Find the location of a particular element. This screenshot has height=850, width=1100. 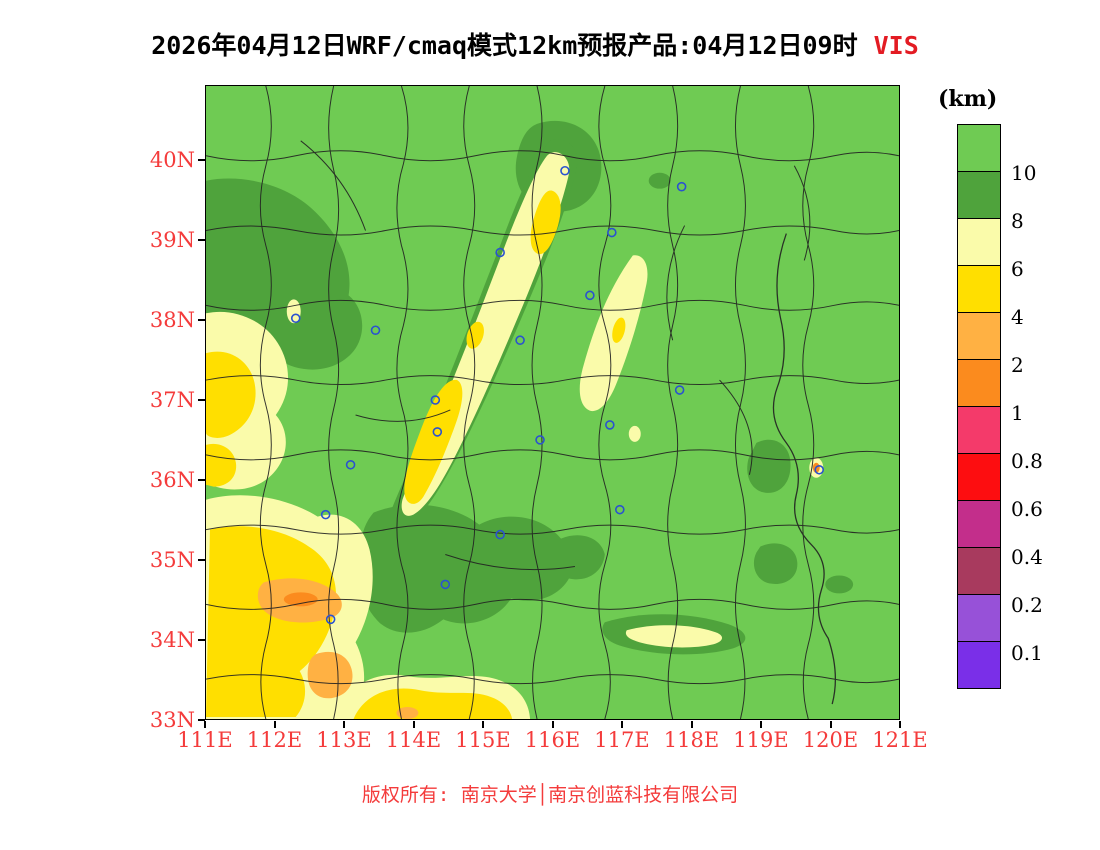

legend-label-1: 1 is located at coordinates (1017, 413).